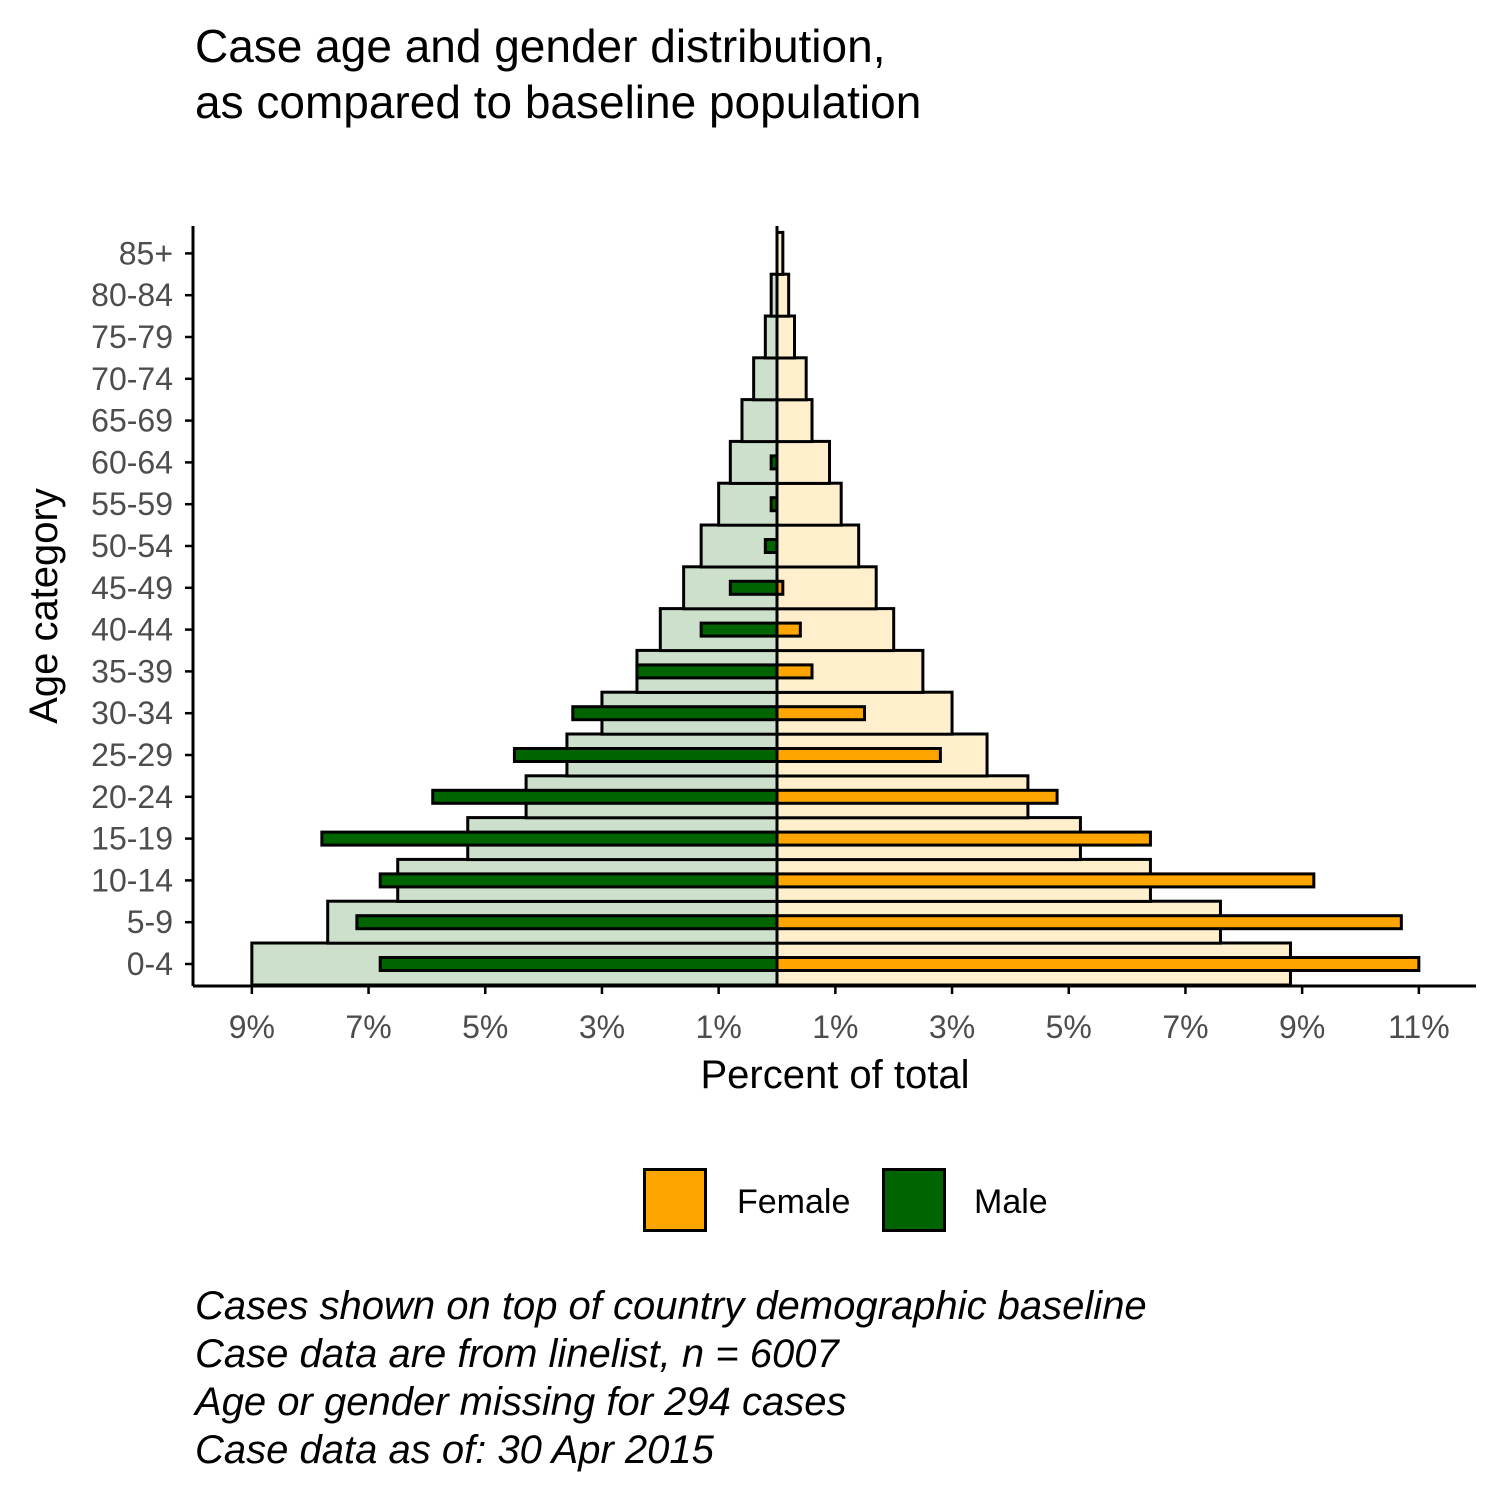  Describe the element at coordinates (602, 1027) in the screenshot. I see `x-tick-label-3: 3%` at that location.